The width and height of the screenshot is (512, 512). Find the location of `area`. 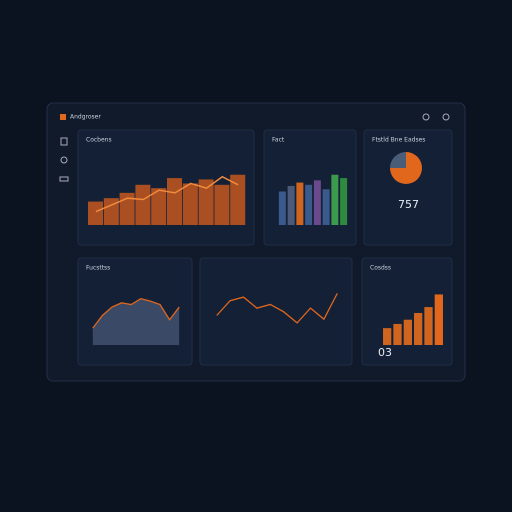

area is located at coordinates (136, 321).